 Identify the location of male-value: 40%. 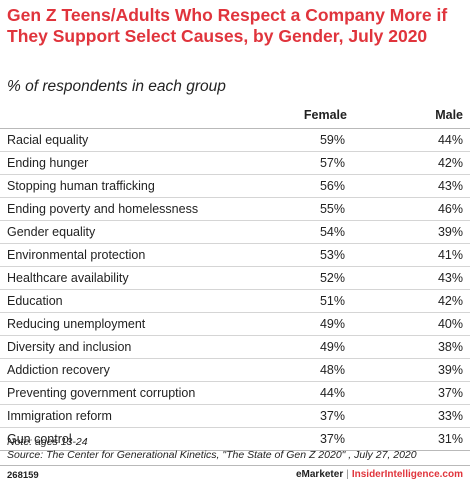
(450, 324).